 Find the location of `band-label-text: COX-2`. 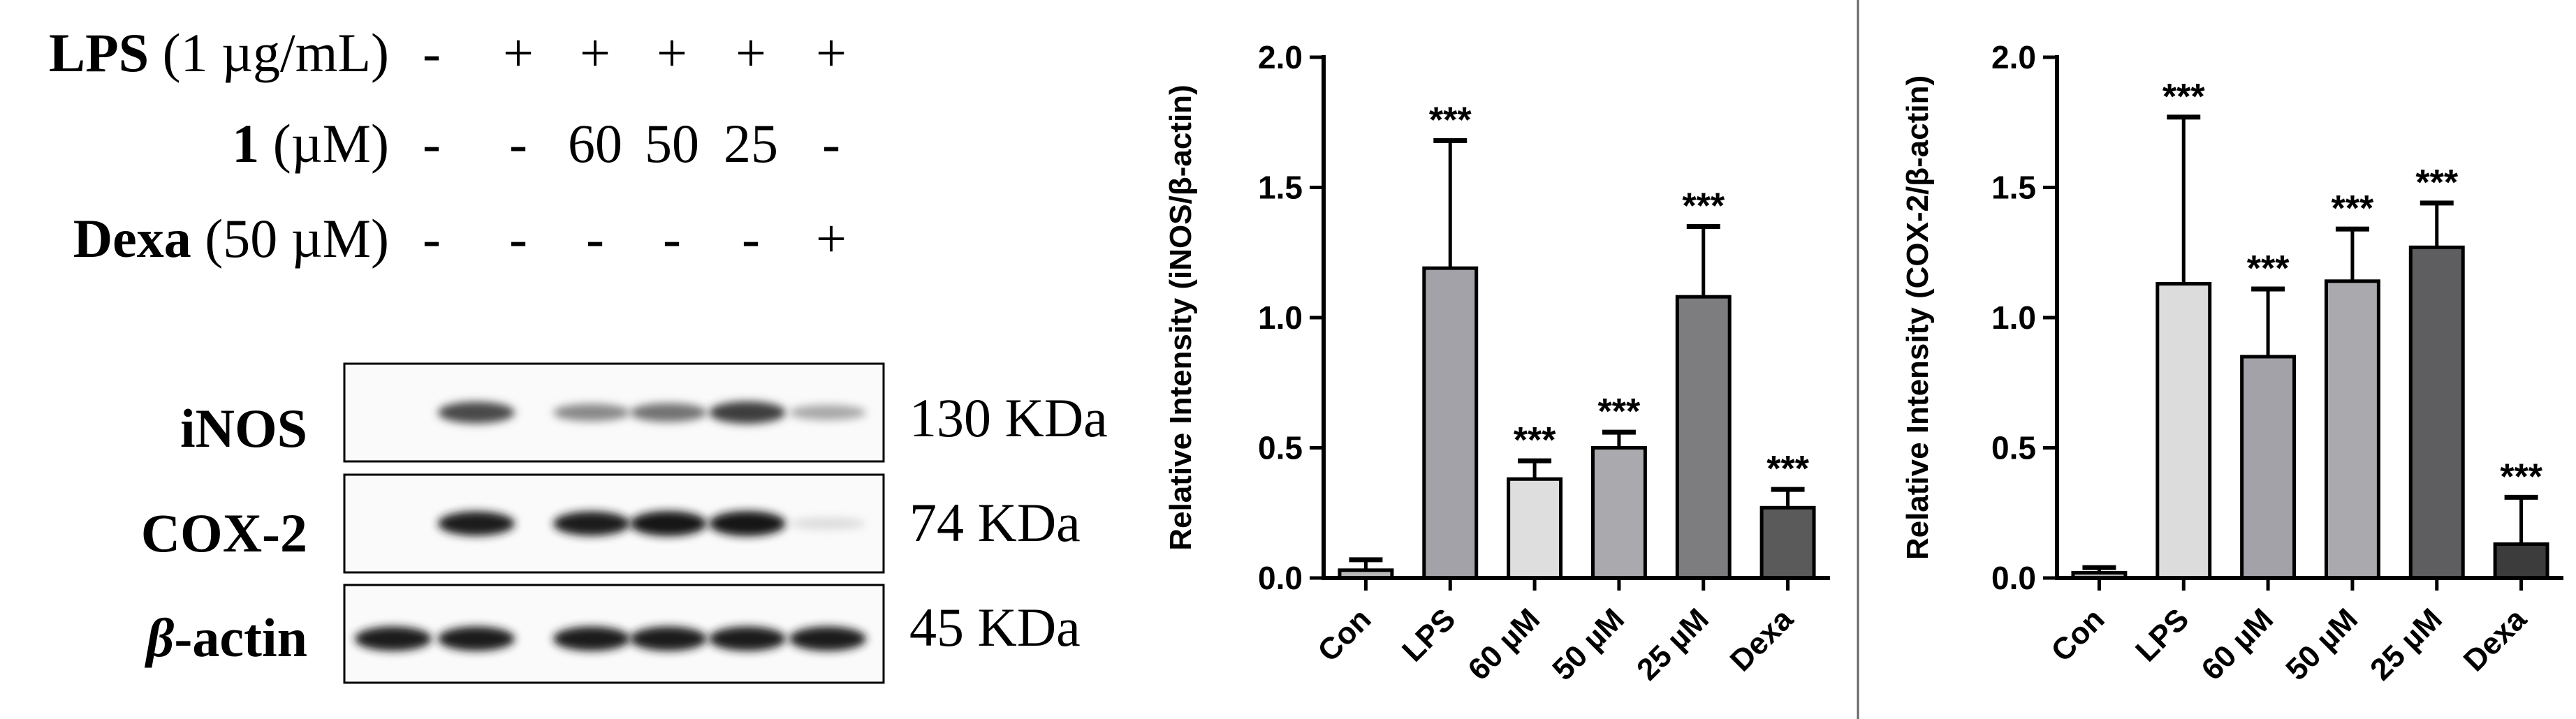

band-label-text: COX-2 is located at coordinates (224, 533).